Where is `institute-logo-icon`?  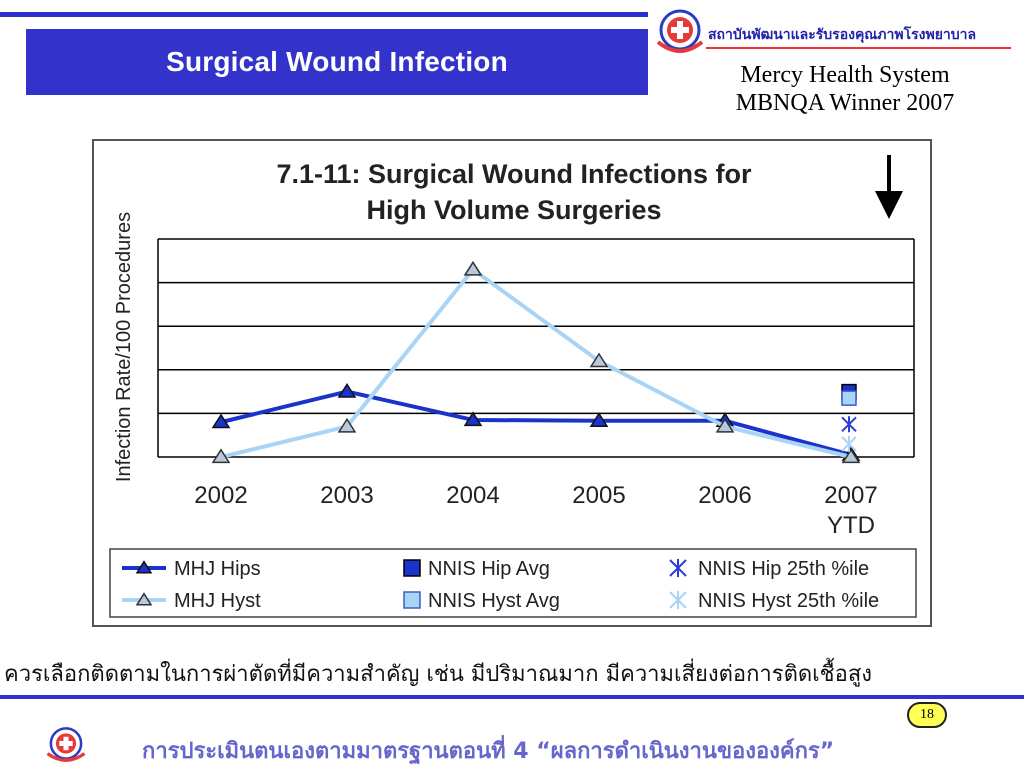
institute-logo-icon is located at coordinates (680, 31).